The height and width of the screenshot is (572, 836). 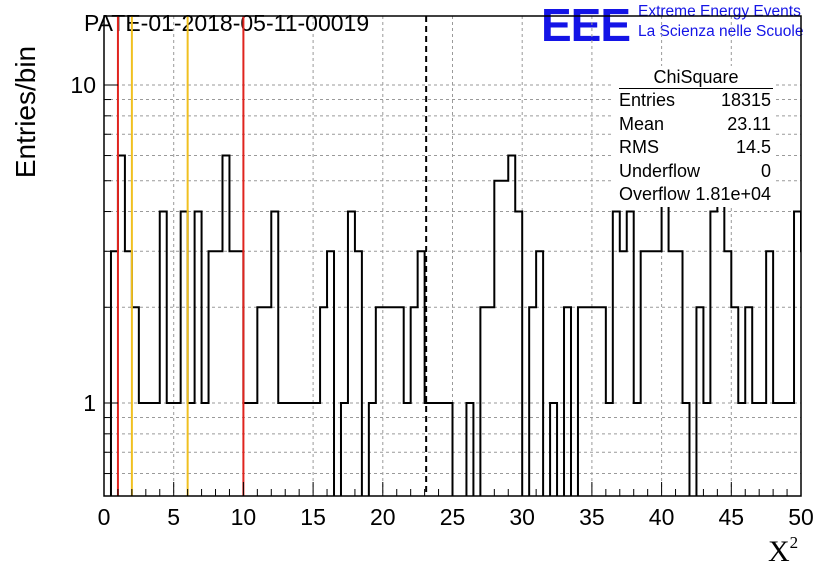 What do you see at coordinates (801, 517) in the screenshot?
I see `x-tick-label: 50` at bounding box center [801, 517].